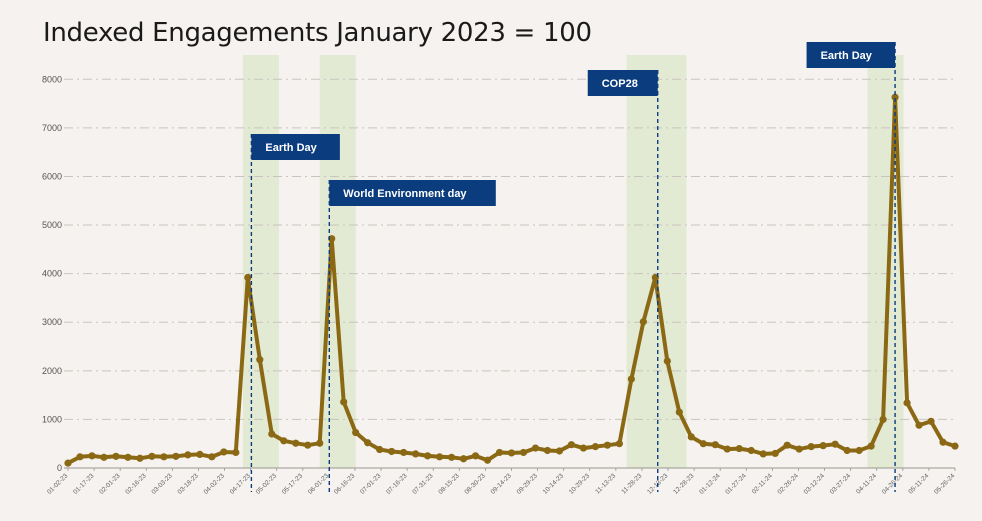  I want to click on x-tick-label: 11-28-23, so click(631, 483).